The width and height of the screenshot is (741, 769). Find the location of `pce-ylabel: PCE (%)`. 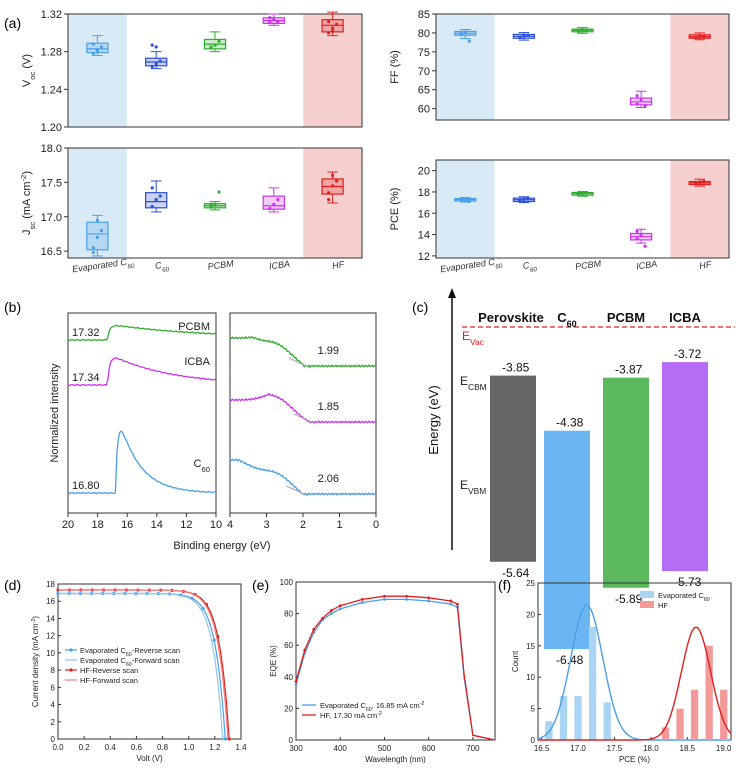

pce-ylabel: PCE (%) is located at coordinates (395, 209).